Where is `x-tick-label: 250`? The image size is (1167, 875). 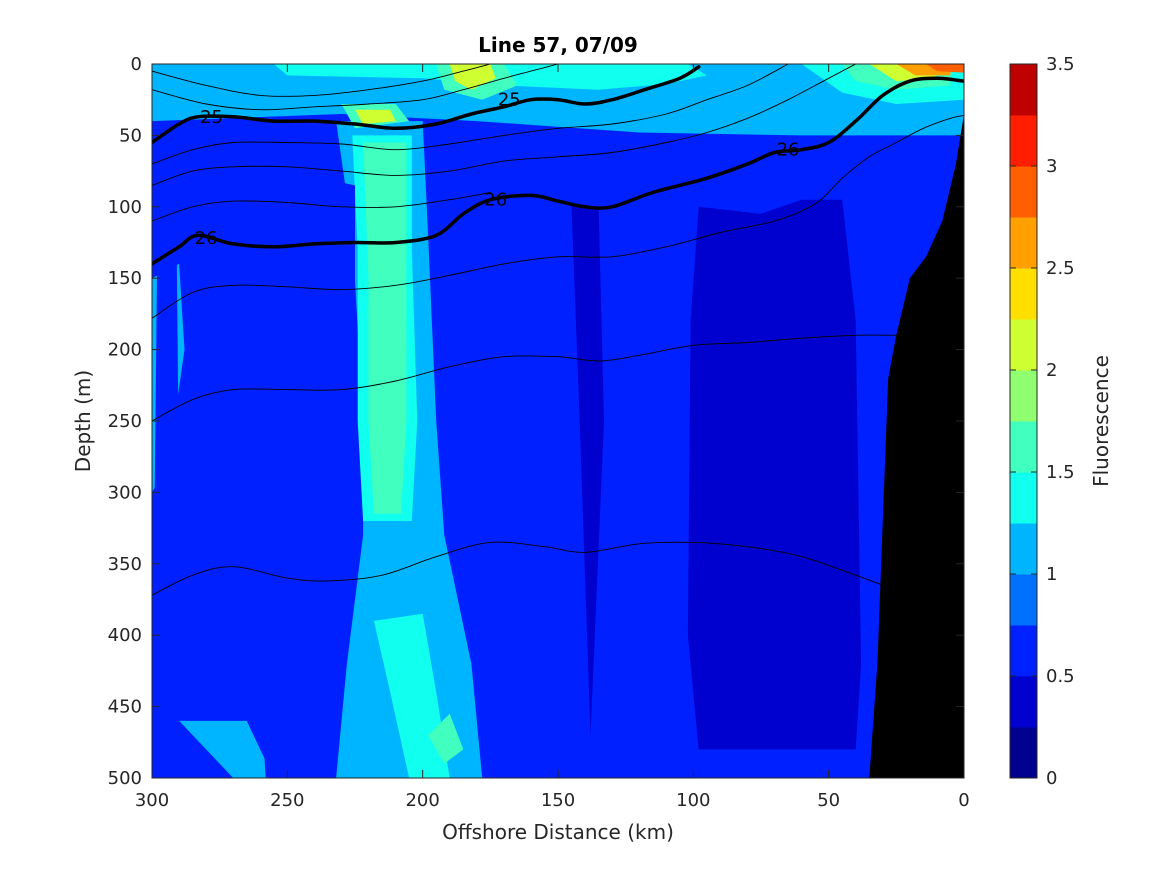 x-tick-label: 250 is located at coordinates (287, 800).